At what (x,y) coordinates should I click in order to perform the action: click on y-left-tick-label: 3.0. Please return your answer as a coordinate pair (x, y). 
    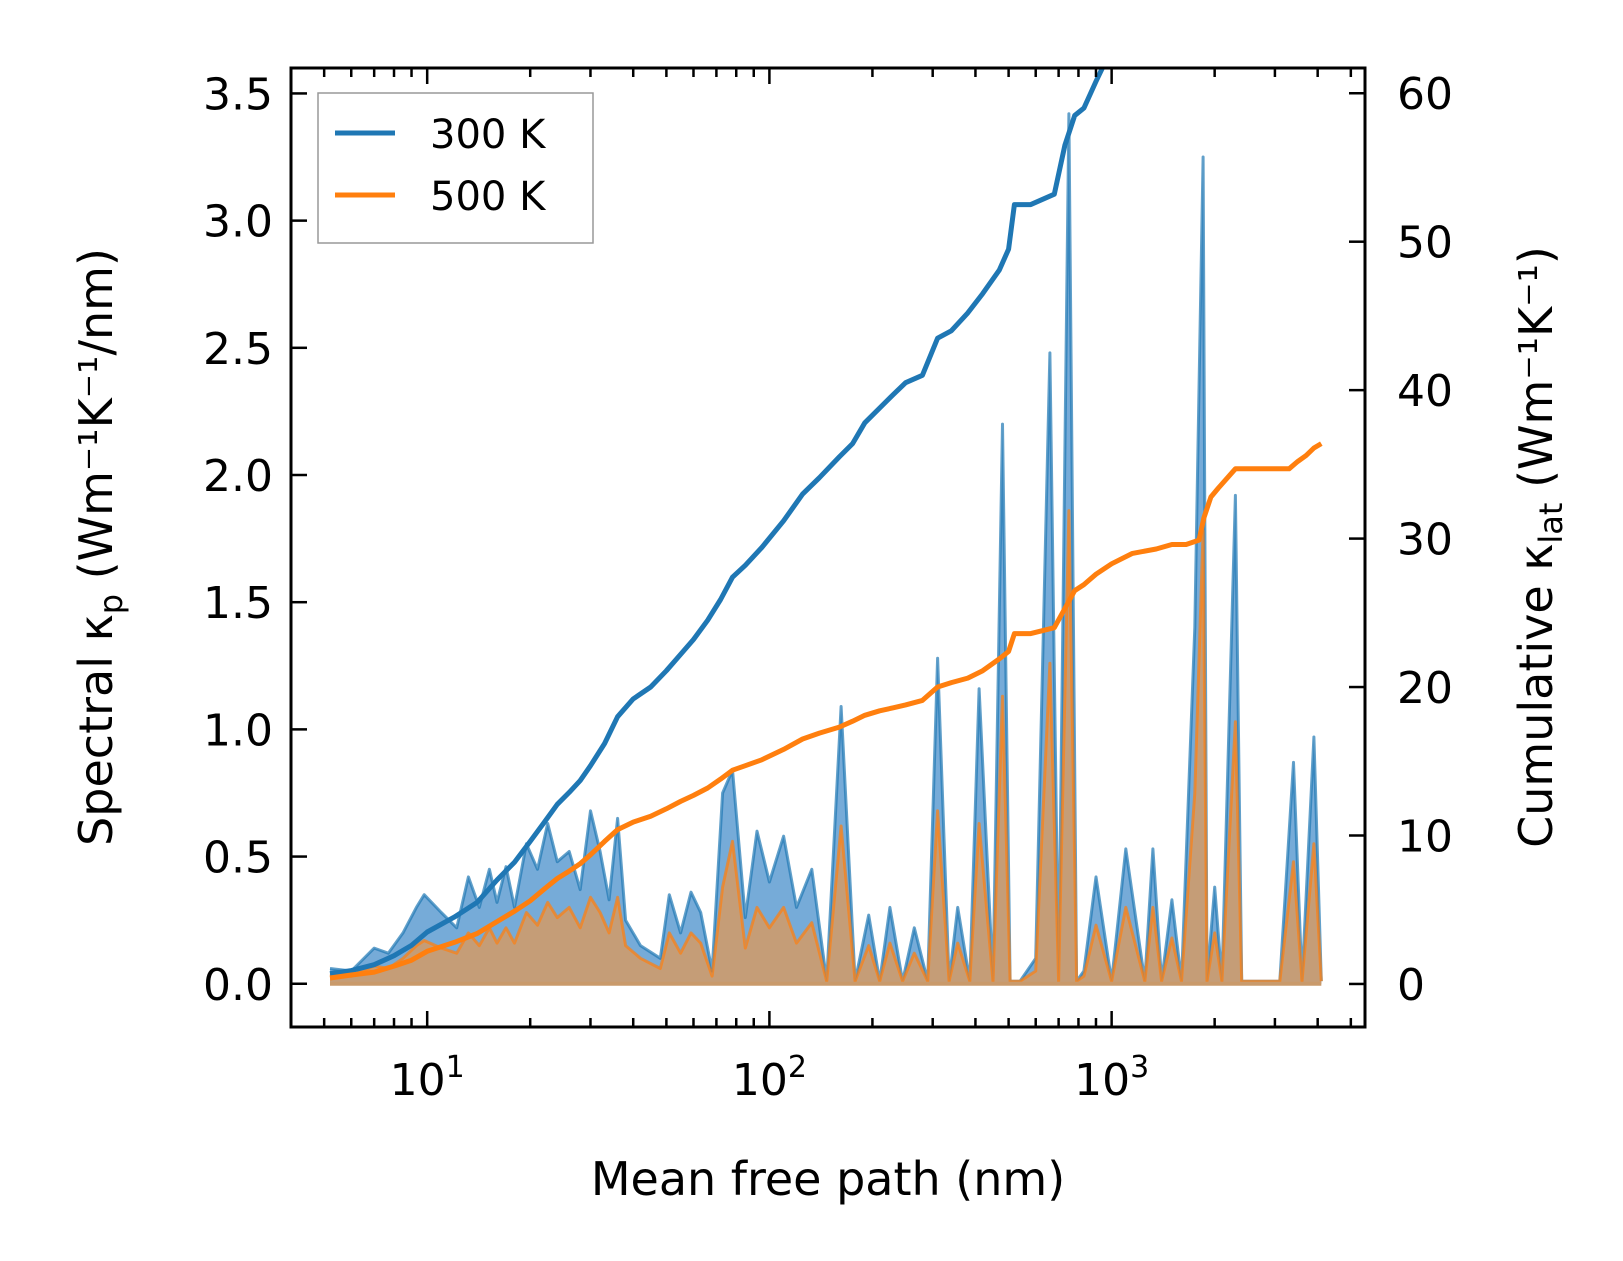
    Looking at the image, I should click on (238, 222).